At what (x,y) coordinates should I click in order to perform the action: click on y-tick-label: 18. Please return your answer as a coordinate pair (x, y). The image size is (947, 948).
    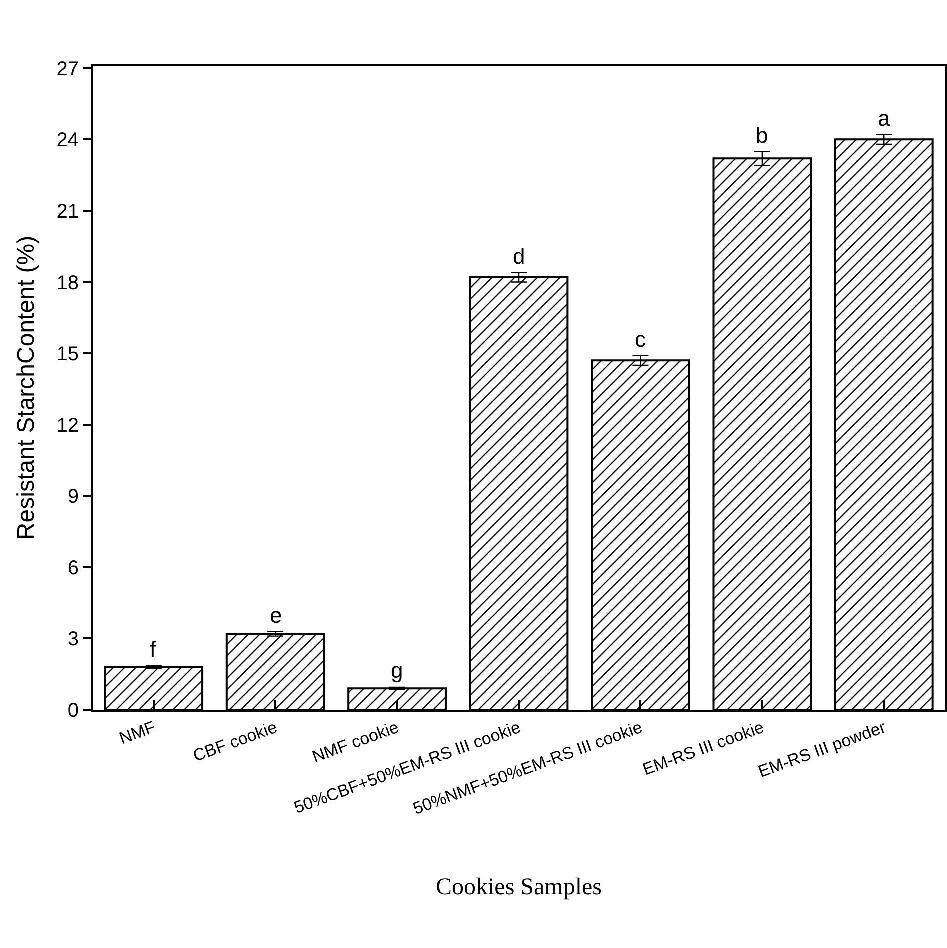
    Looking at the image, I should click on (67, 283).